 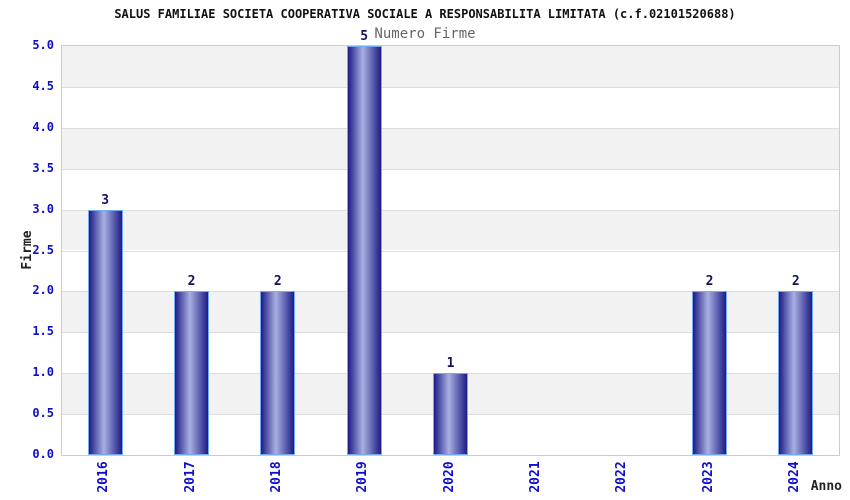 I want to click on legend: Numero Firme, so click(x=425, y=34).